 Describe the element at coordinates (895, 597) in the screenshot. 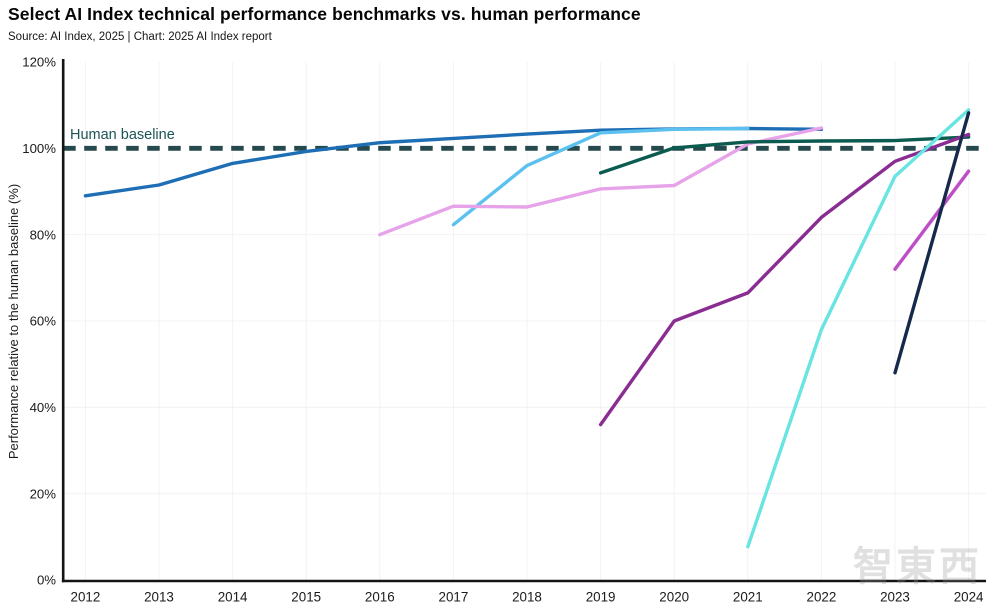

I see `x-tick-label: 2023` at that location.